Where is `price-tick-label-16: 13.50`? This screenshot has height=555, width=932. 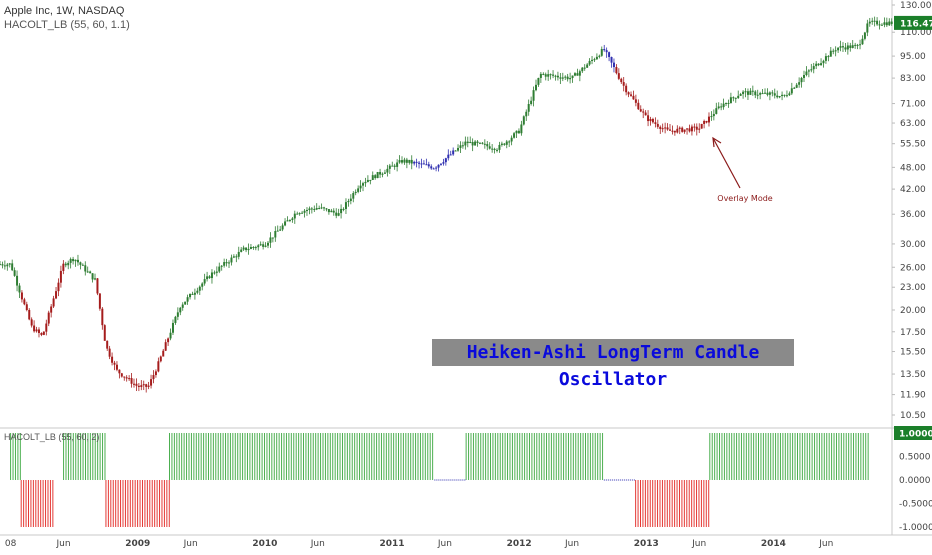 price-tick-label-16: 13.50 is located at coordinates (913, 375).